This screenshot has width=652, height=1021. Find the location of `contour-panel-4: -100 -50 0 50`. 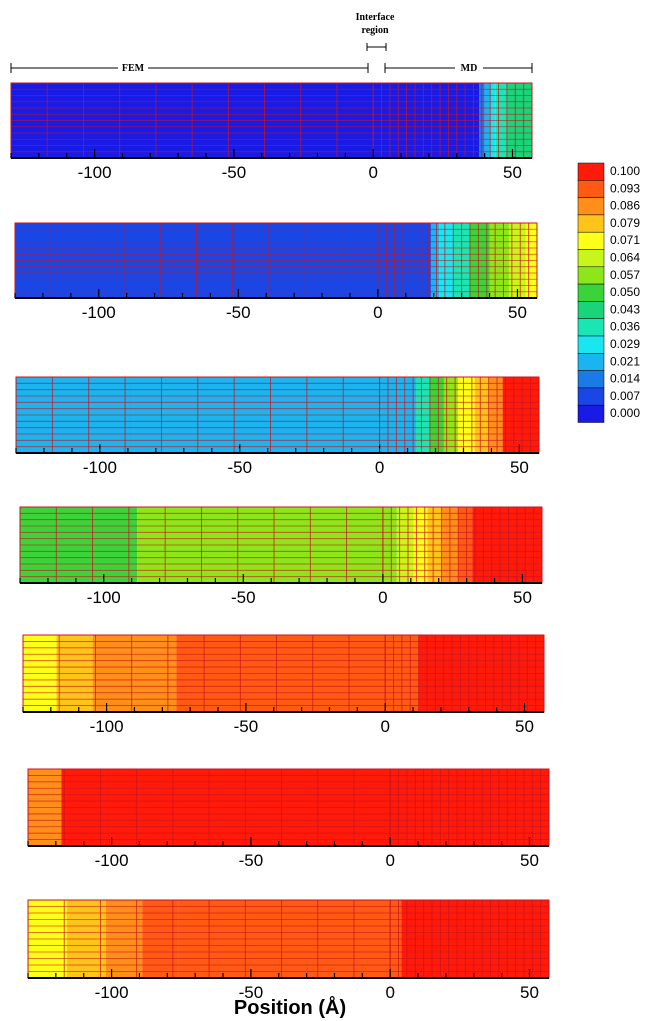

contour-panel-4: -100 -50 0 50 is located at coordinates (281, 556).